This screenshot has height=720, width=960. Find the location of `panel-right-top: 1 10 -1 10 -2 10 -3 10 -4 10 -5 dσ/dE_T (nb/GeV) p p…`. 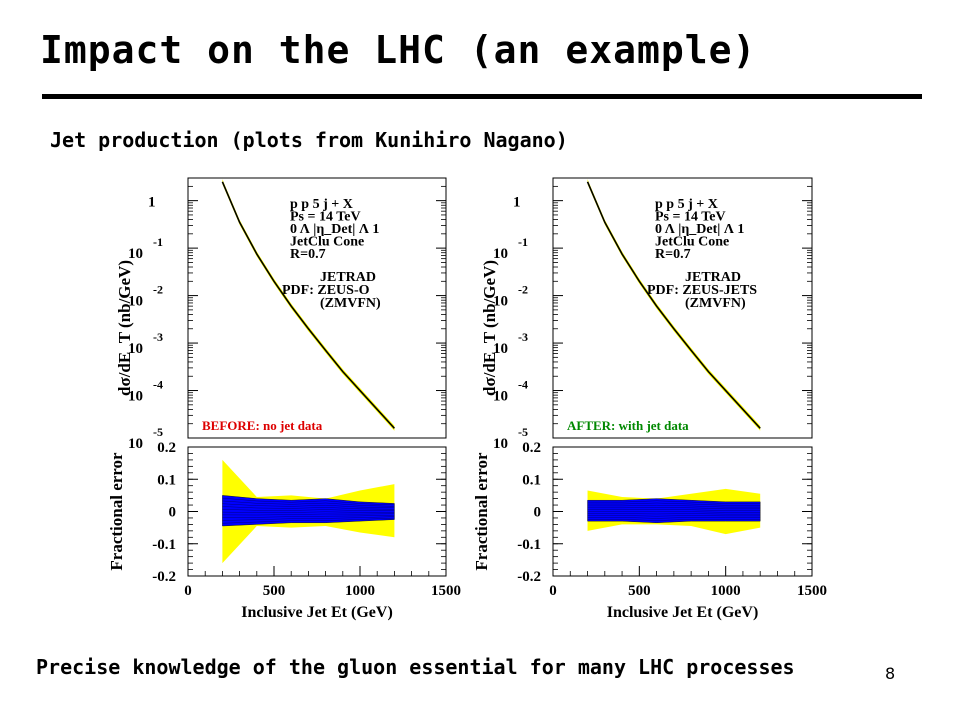

panel-right-top: 1 10 -1 10 -2 10 -3 10 -4 10 -5 dσ/dE_T (nb/GeV) p p… is located at coordinates (646, 314).